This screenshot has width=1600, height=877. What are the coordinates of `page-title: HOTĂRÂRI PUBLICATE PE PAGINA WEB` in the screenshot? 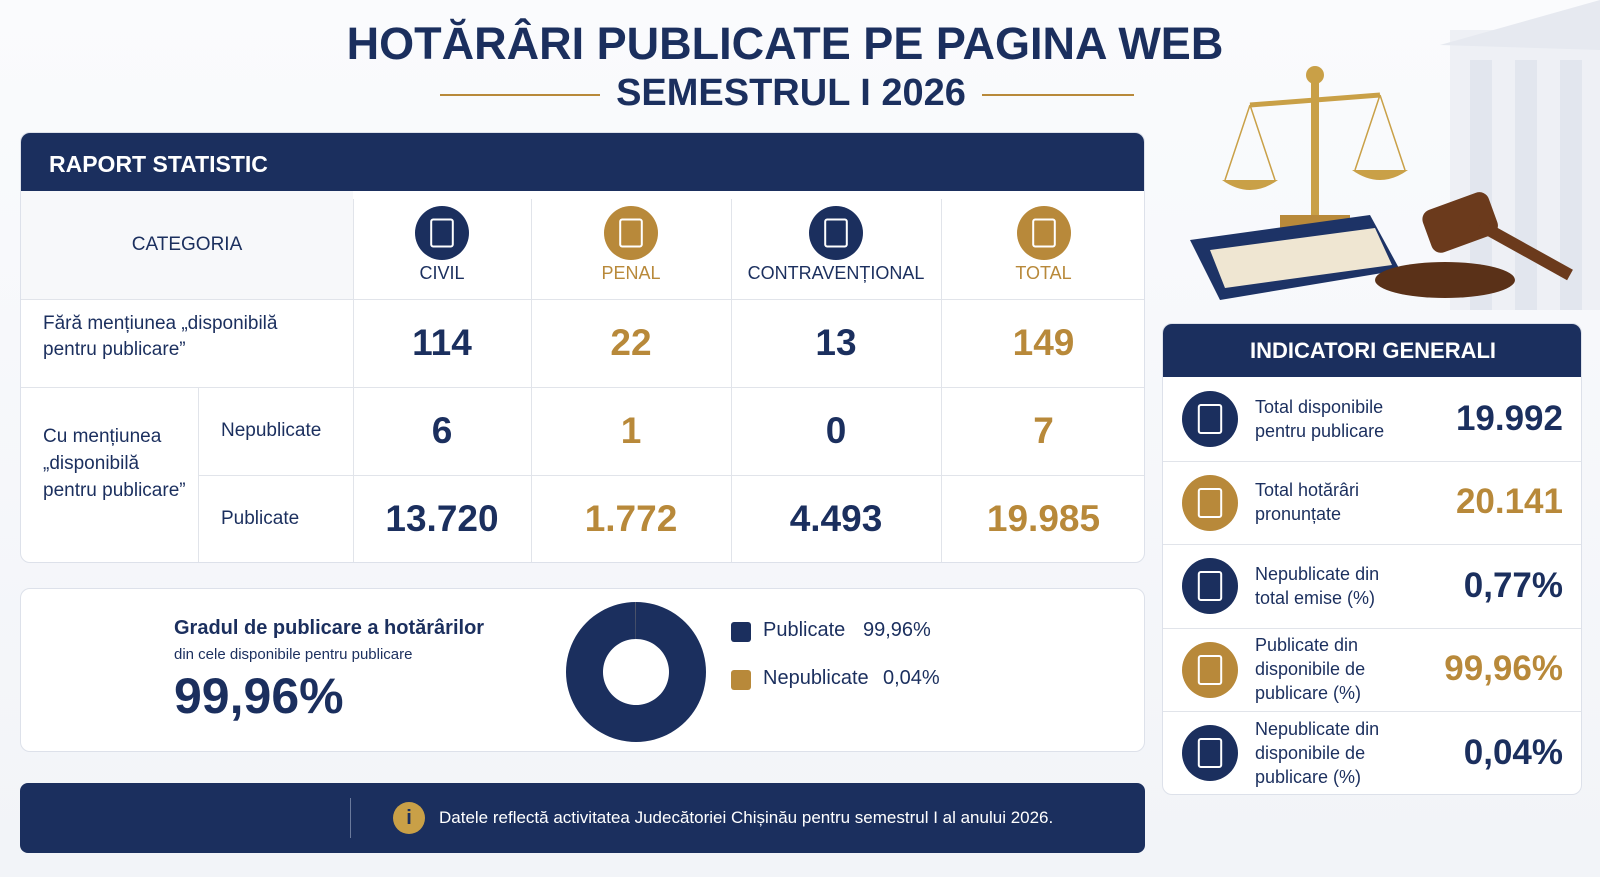 It's located at (785, 43).